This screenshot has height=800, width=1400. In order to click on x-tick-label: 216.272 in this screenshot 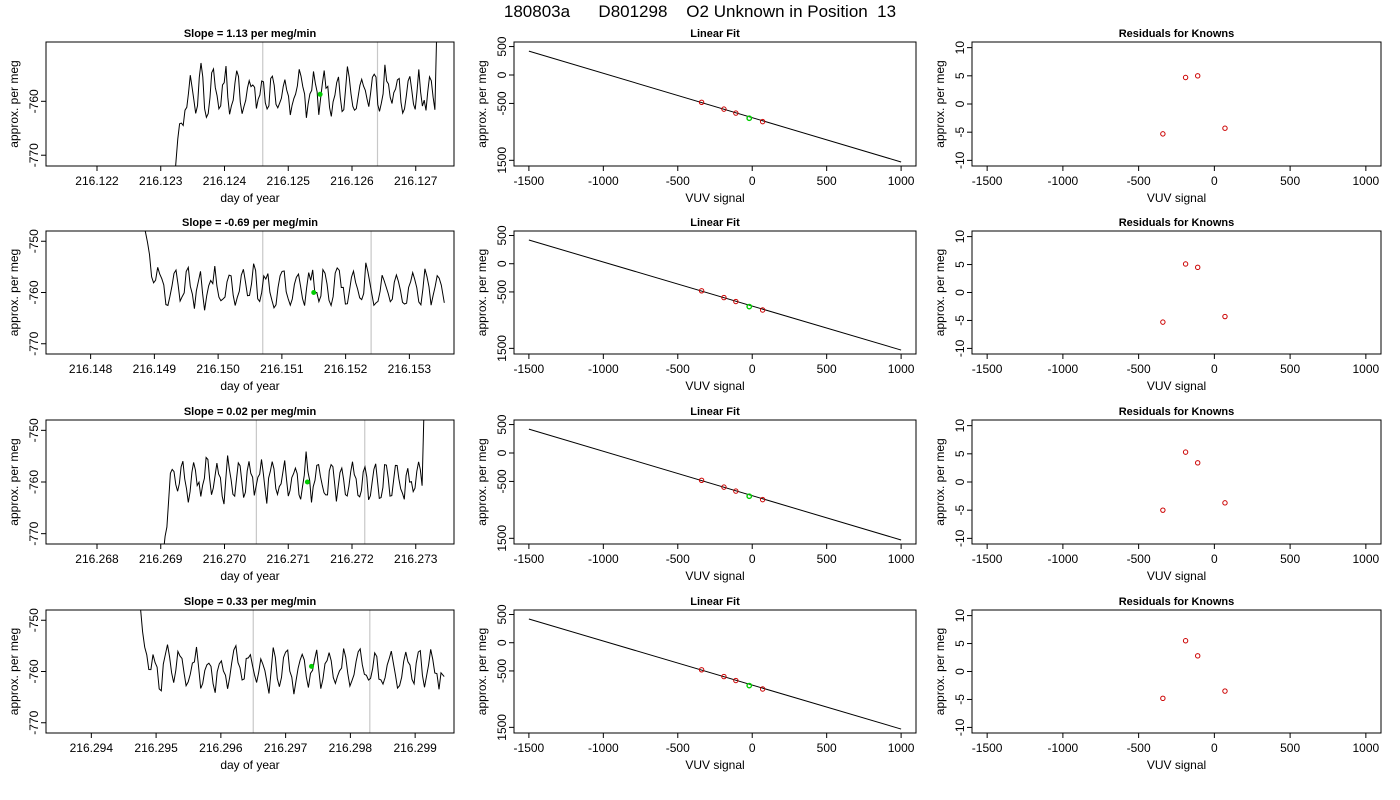, I will do `click(352, 559)`.